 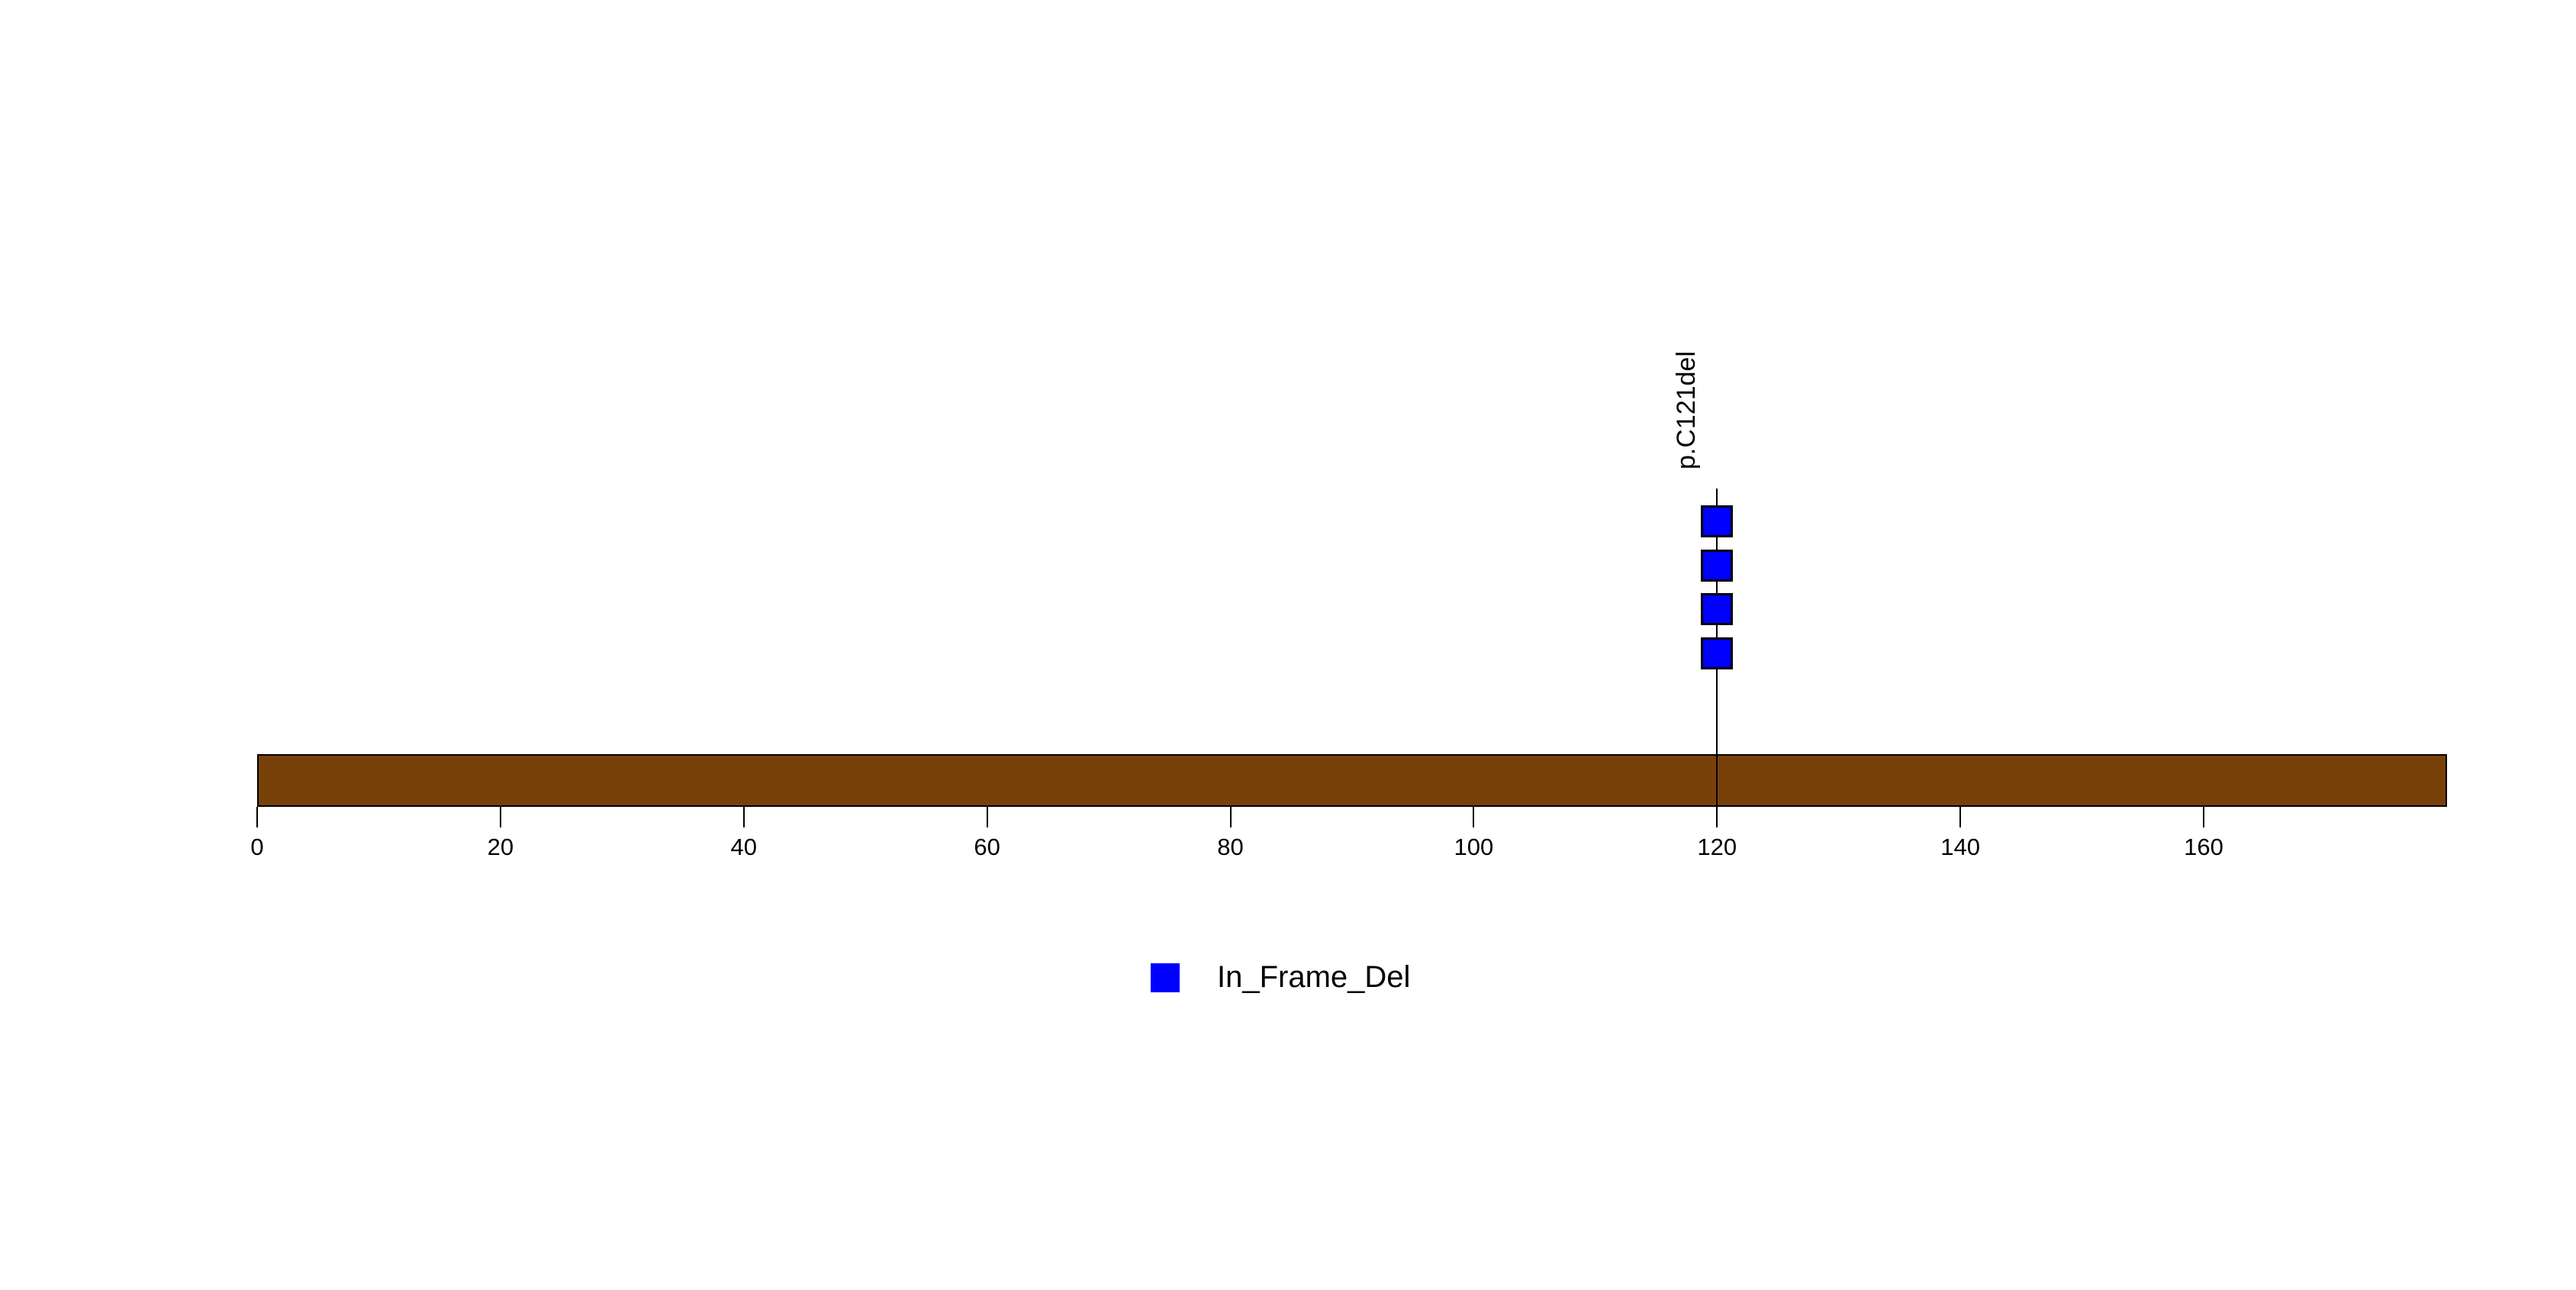 I want to click on x-axis-tick-label: 0, so click(x=257, y=847).